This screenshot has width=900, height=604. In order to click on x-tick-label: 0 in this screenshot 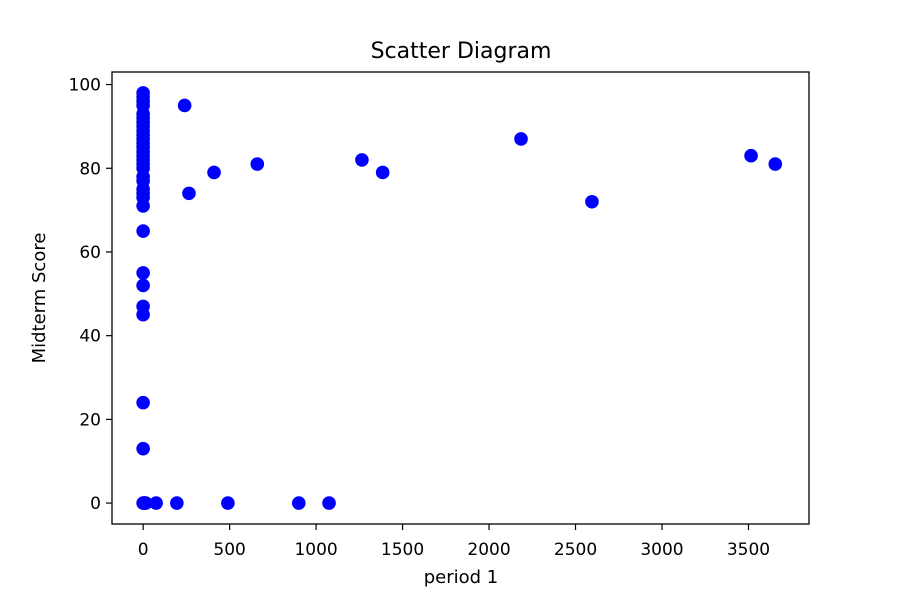, I will do `click(143, 550)`.